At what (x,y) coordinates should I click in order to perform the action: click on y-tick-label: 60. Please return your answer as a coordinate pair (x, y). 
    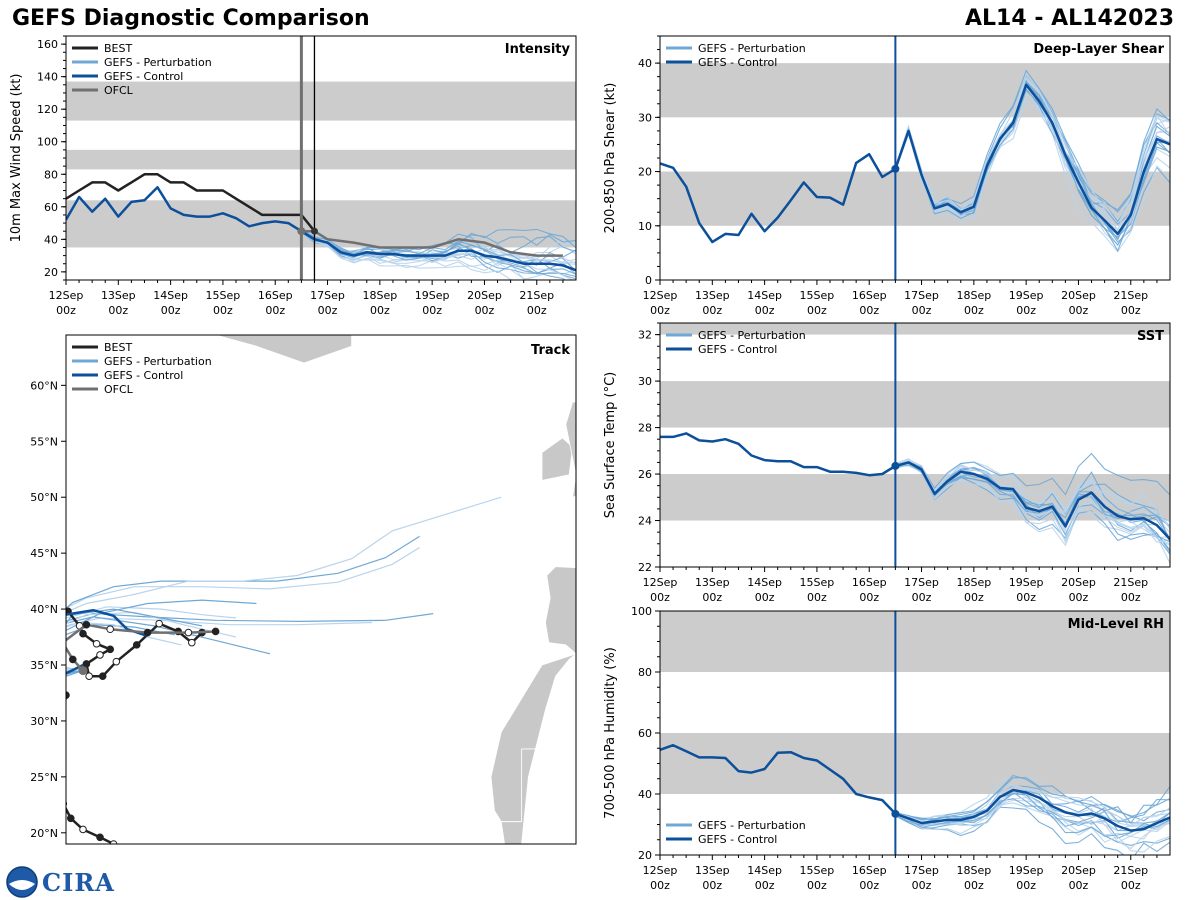
    Looking at the image, I should click on (51, 207).